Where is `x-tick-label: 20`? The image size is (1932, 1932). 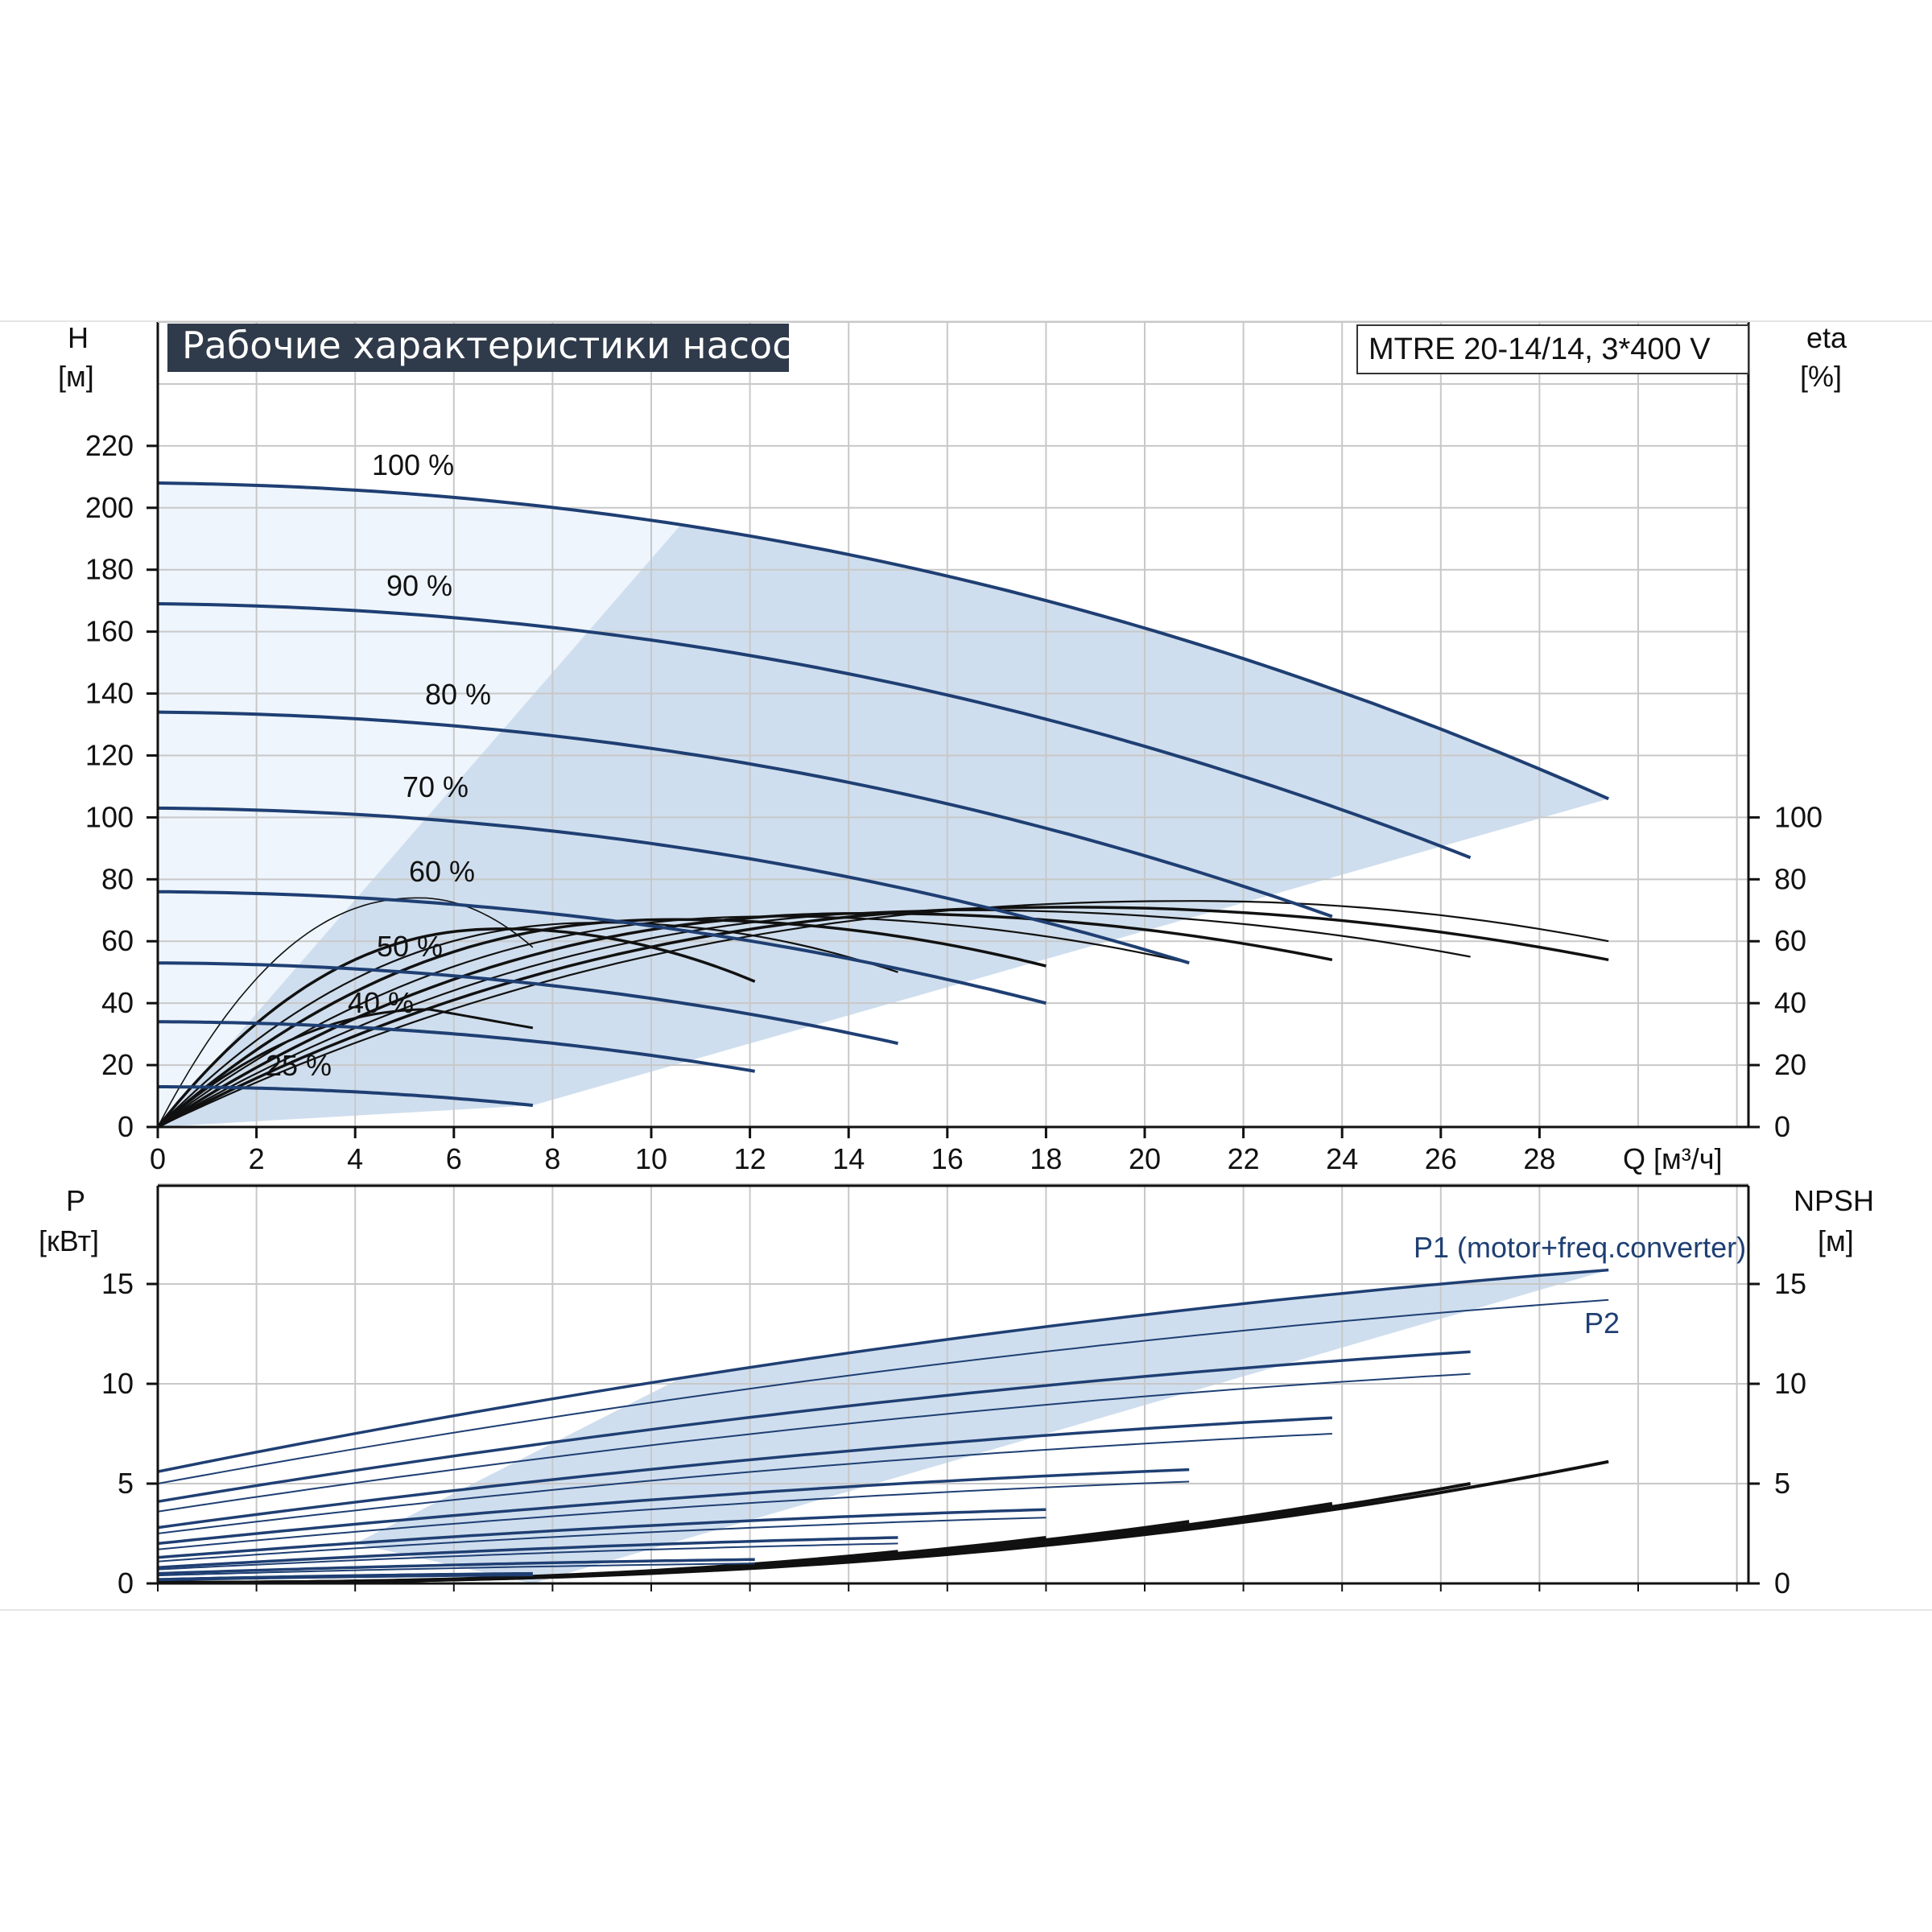 x-tick-label: 20 is located at coordinates (1145, 1158).